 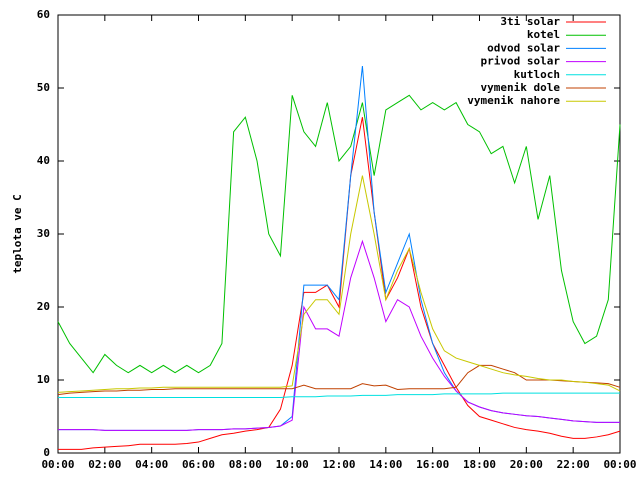 I want to click on legend-label: odvod solar, so click(x=523, y=47).